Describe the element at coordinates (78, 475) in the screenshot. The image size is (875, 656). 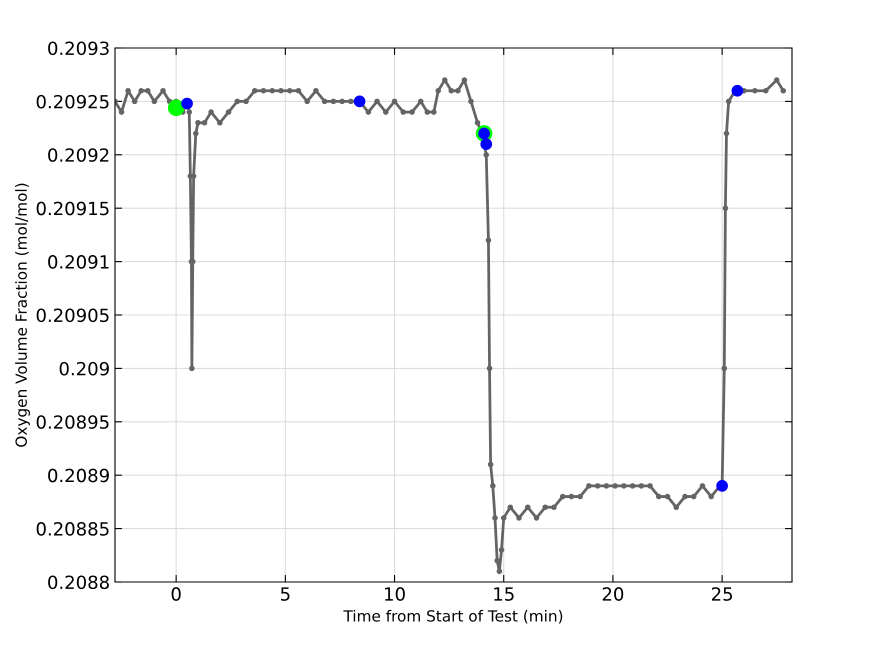
I see `y-tick-label: 0.2089` at that location.